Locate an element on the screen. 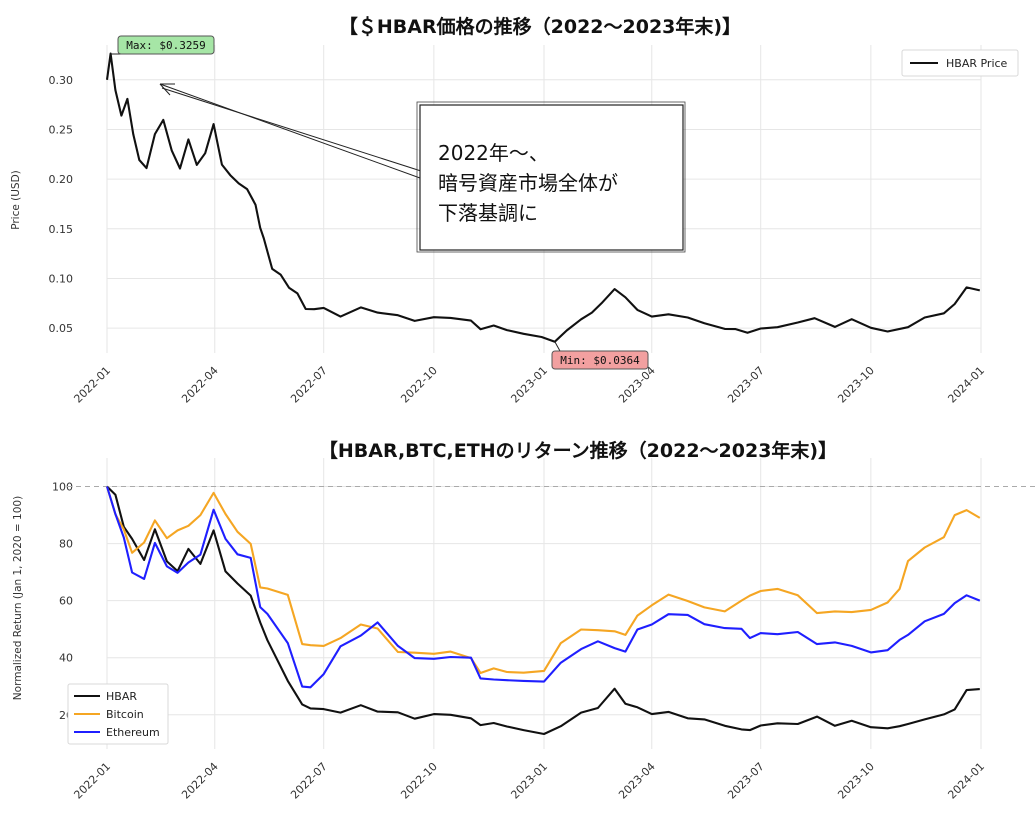 The width and height of the screenshot is (1036, 816). bottom-chart-ytick-label: 80 is located at coordinates (66, 544).